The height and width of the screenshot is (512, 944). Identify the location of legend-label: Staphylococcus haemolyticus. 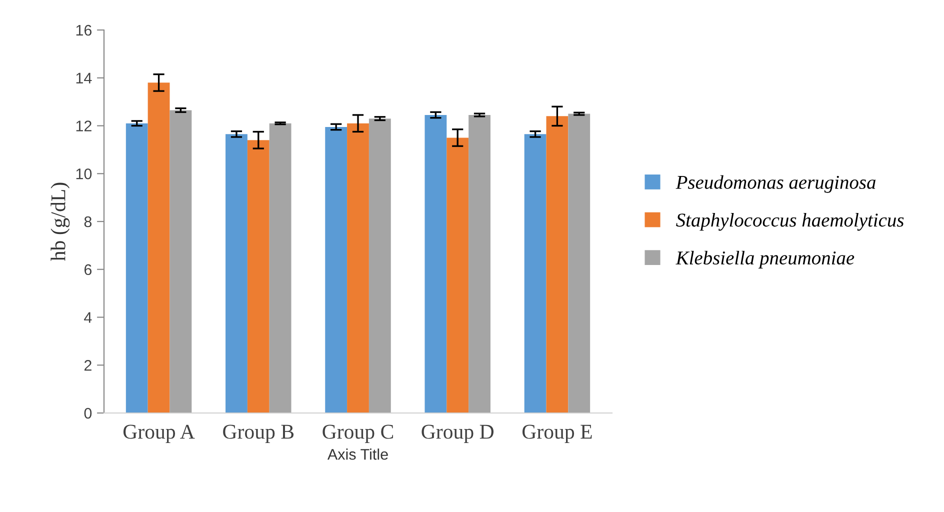
(790, 222).